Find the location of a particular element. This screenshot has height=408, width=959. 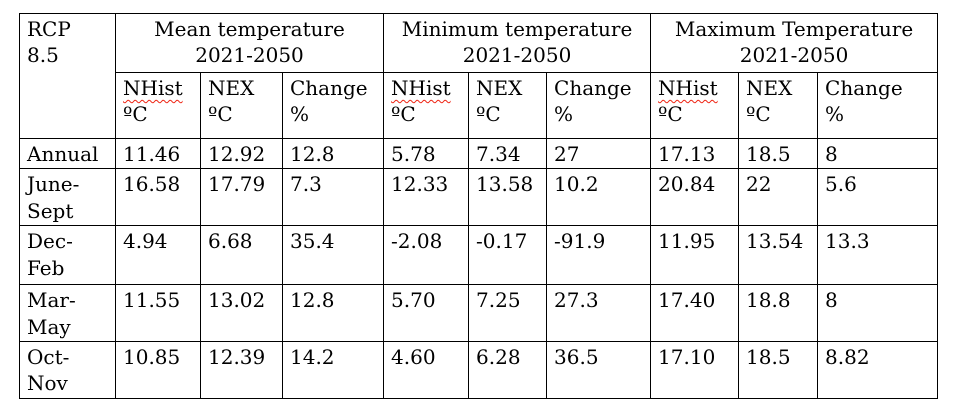

data-cell: 4.60 is located at coordinates (426, 369).